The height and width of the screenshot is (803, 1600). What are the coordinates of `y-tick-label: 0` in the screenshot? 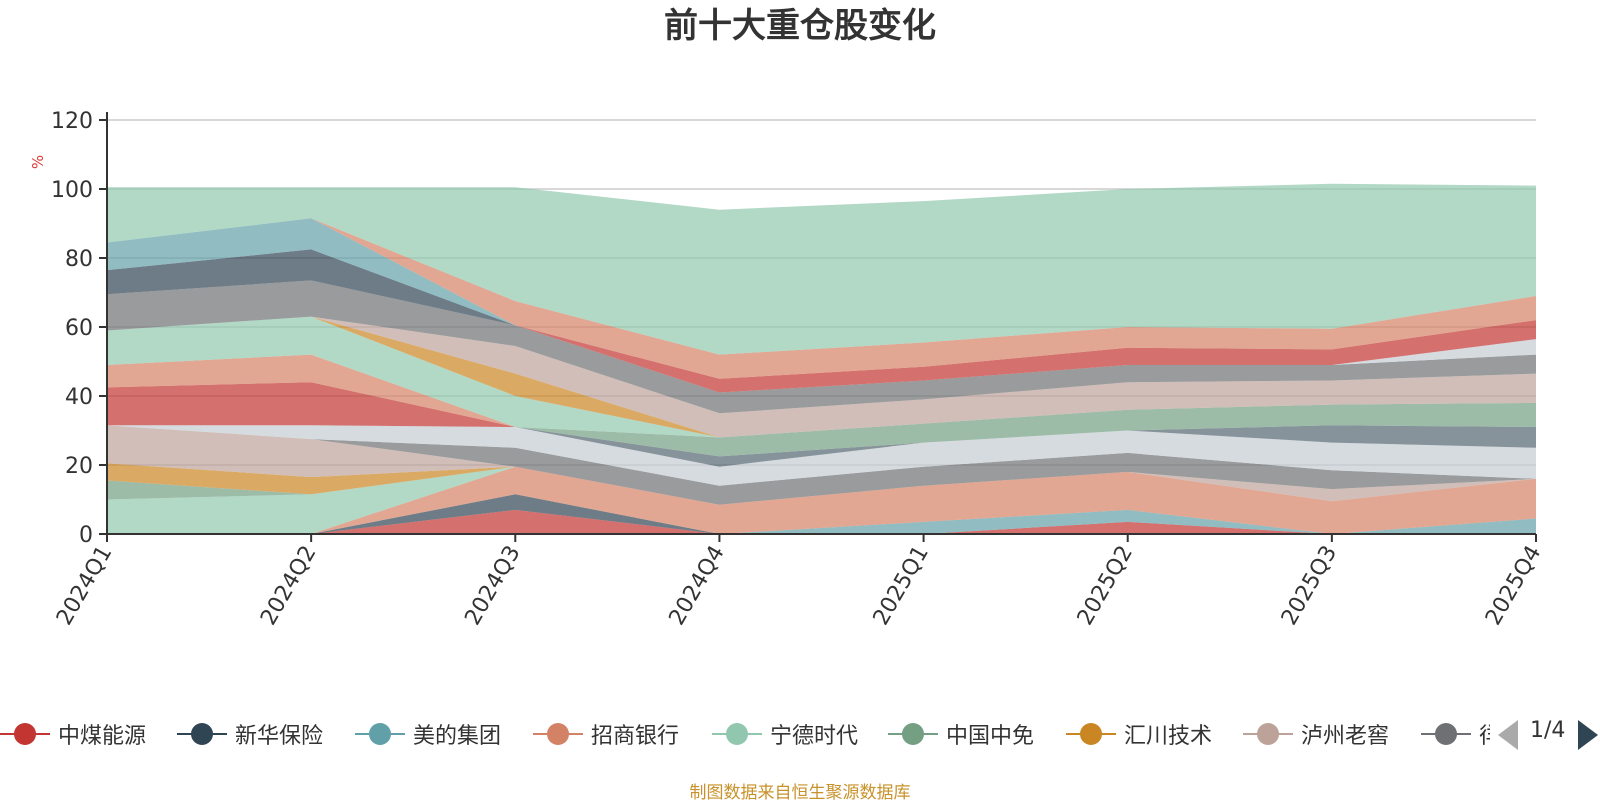 It's located at (86, 535).